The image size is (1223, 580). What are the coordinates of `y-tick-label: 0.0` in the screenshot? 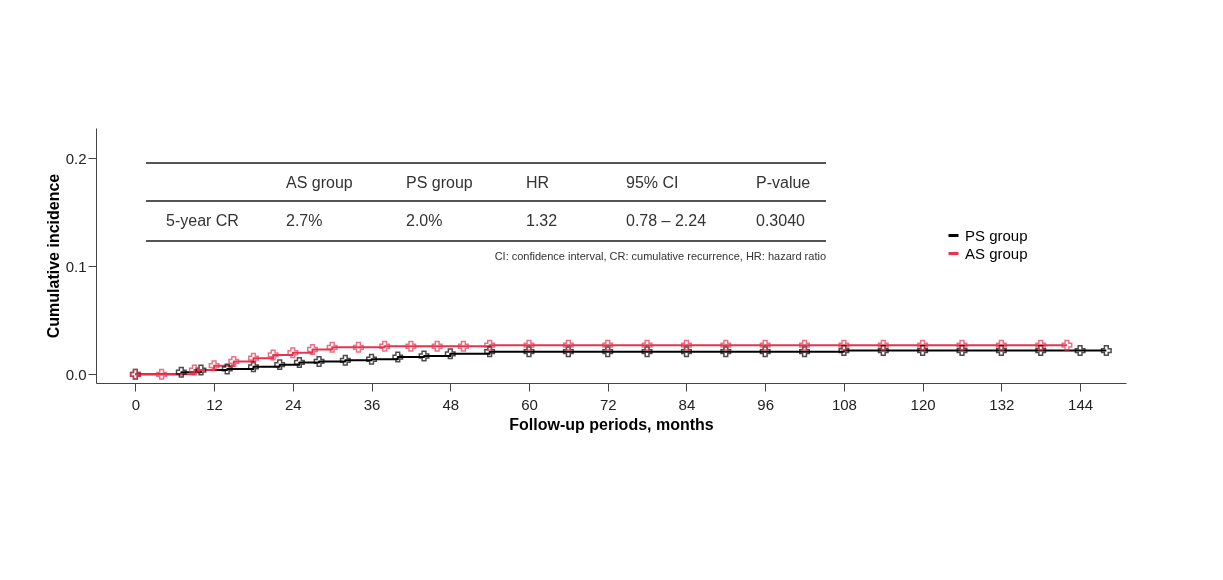 It's located at (76, 374).